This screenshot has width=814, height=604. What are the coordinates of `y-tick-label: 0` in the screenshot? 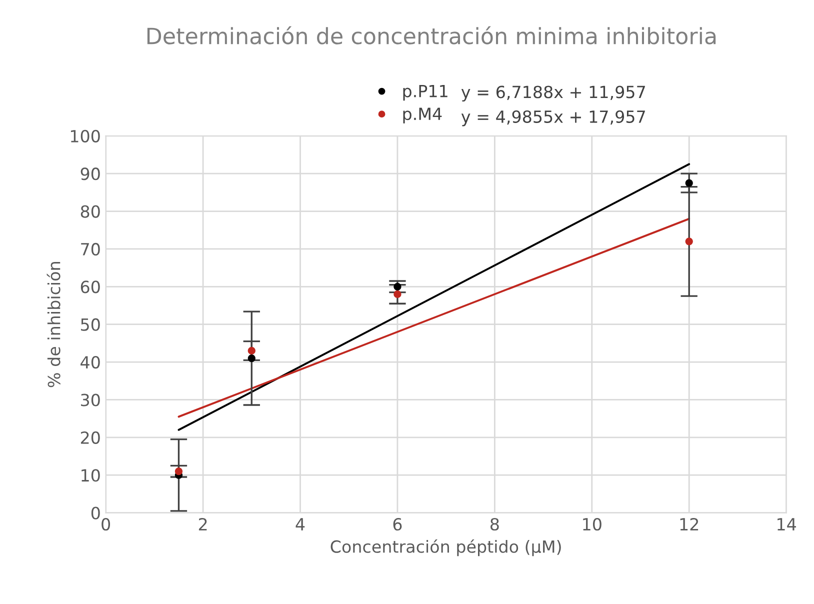 It's located at (95, 513).